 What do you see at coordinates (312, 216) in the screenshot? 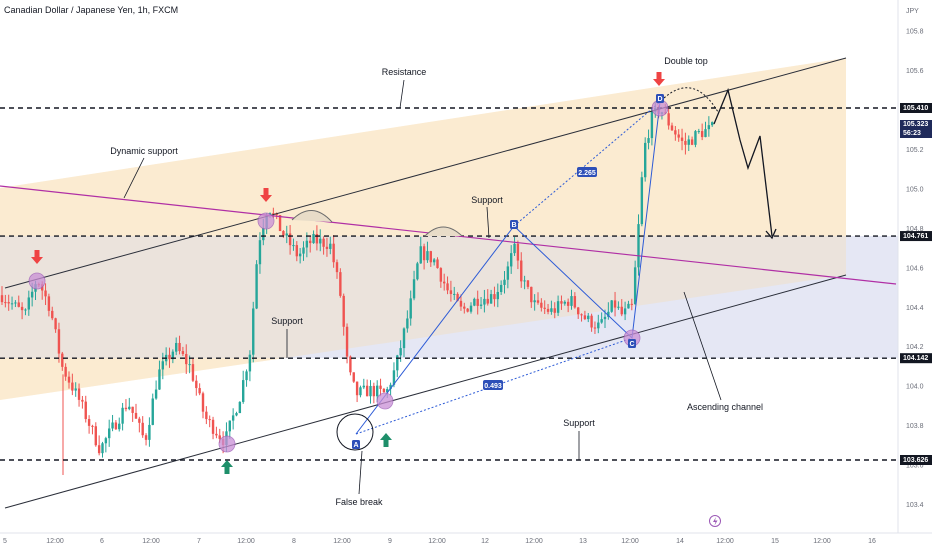
I see `top-hump` at bounding box center [312, 216].